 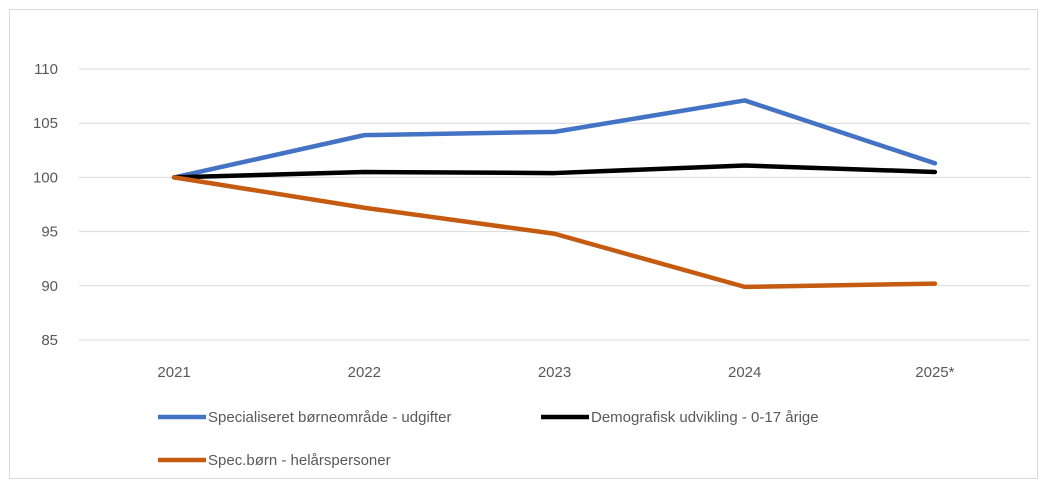 I want to click on legend-label-1: Specialiseret børneområde - udgifter, so click(x=329, y=417).